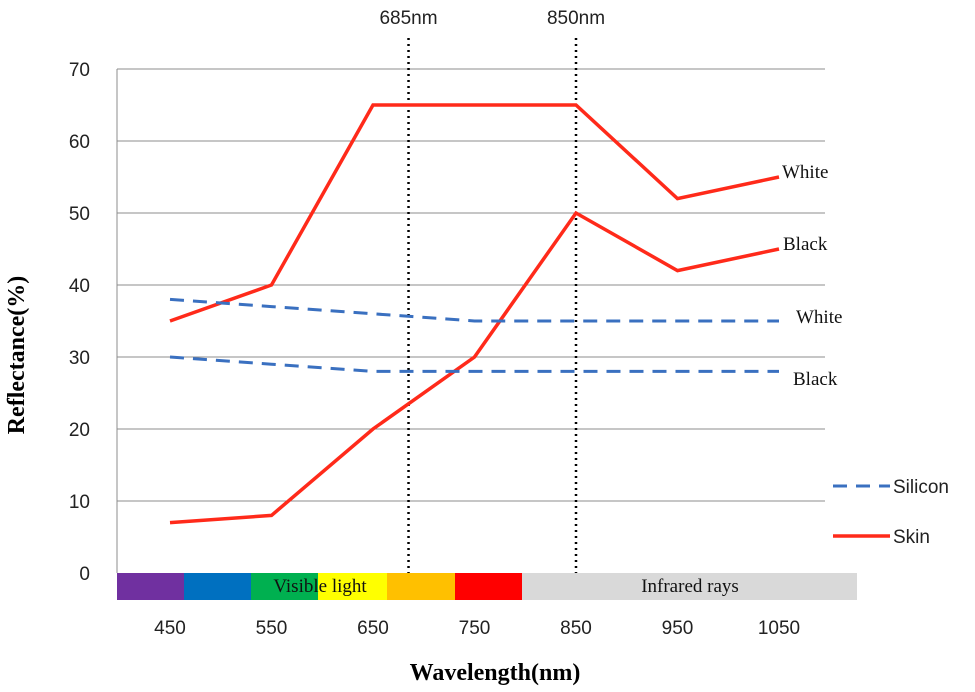 The width and height of the screenshot is (975, 692). Describe the element at coordinates (911, 537) in the screenshot. I see `legend-label-skin: Skin` at that location.